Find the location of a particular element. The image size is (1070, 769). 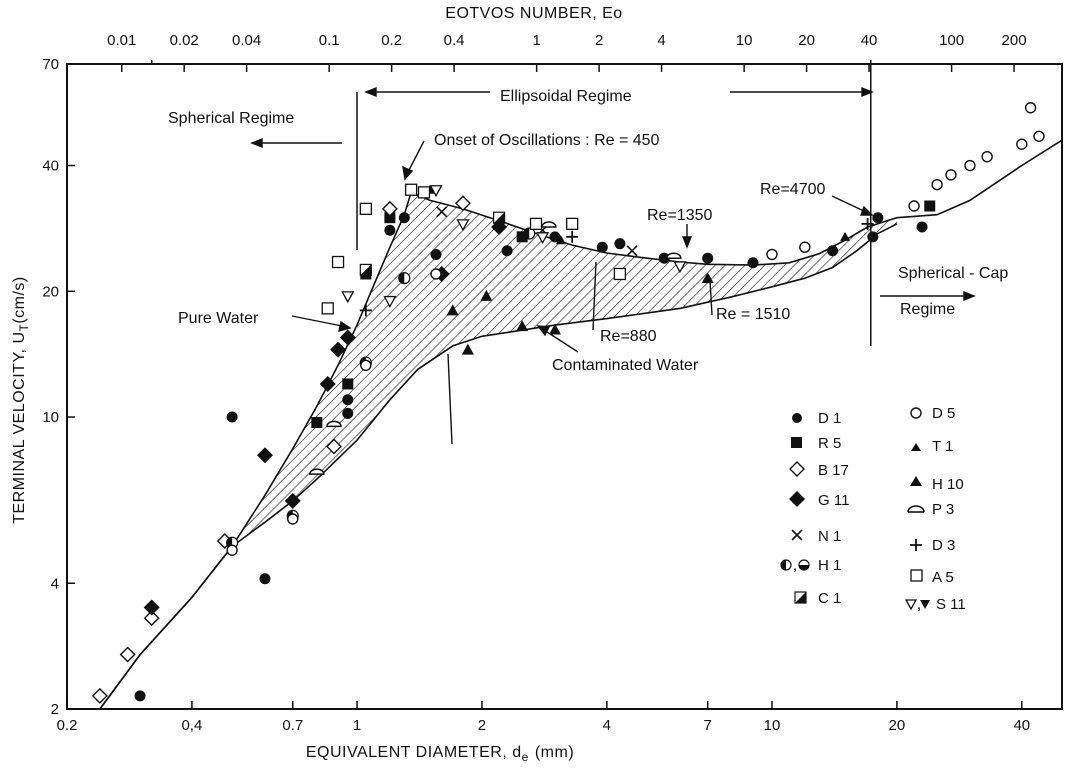

svg-text: H 10 is located at coordinates (948, 484).